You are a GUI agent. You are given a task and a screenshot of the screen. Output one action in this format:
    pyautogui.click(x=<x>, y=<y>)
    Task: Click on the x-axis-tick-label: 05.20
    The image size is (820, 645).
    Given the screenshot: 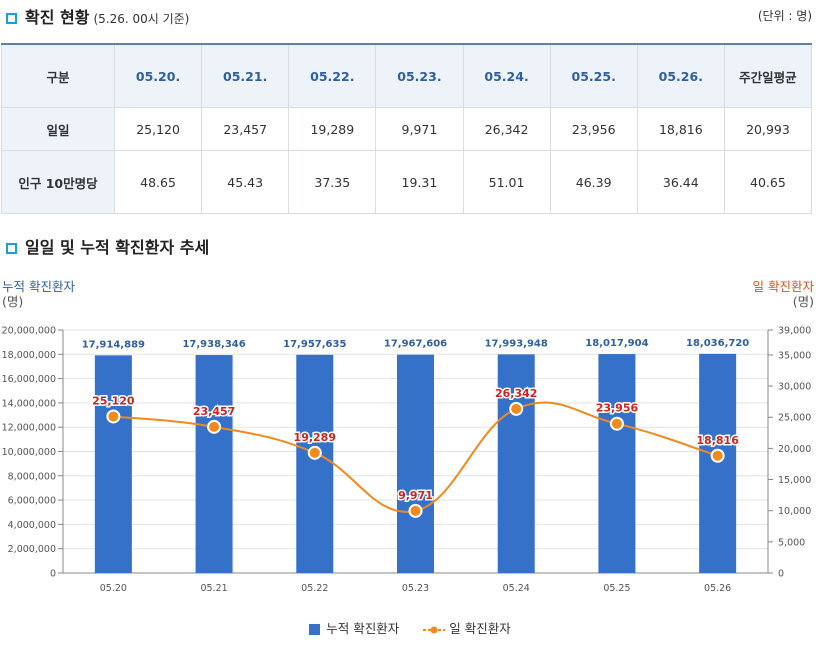 What is the action you would take?
    pyautogui.click(x=113, y=588)
    